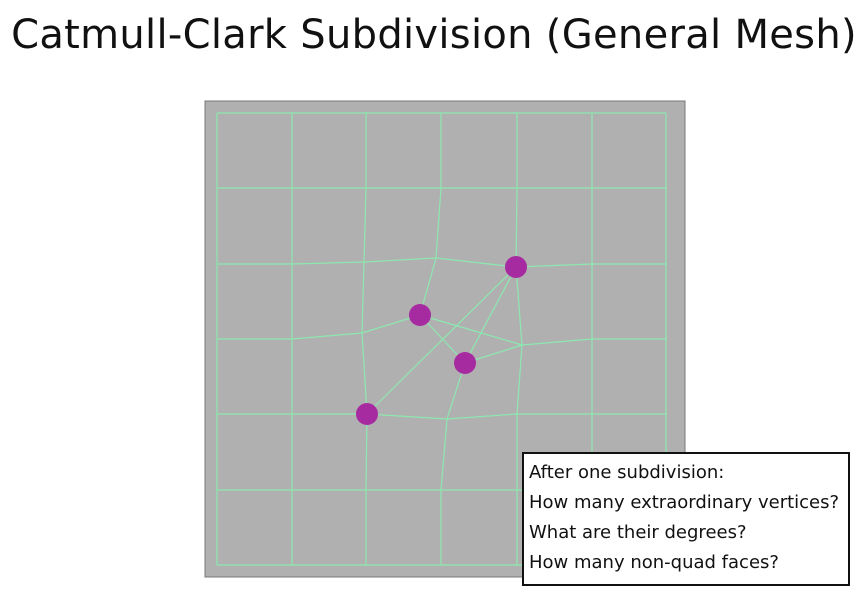 This screenshot has height=606, width=868. I want to click on callout-line-3: What are their degrees?, so click(638, 532).